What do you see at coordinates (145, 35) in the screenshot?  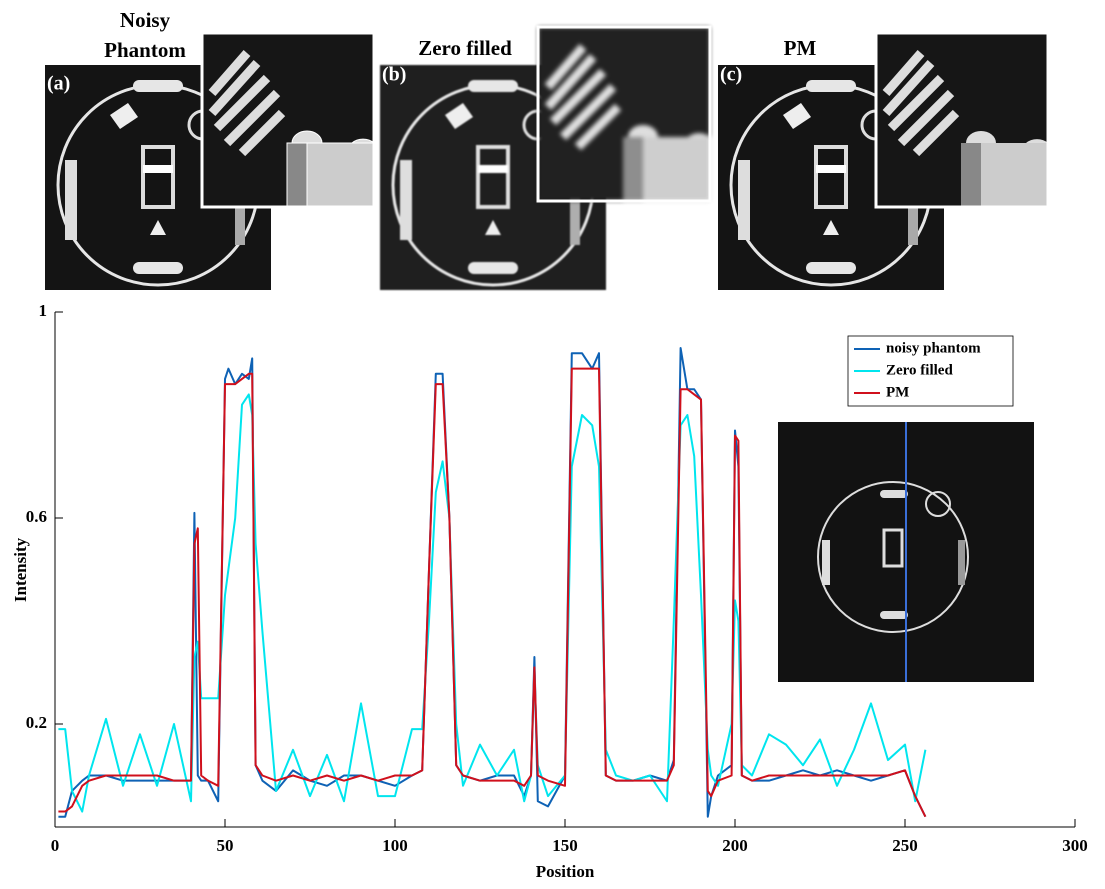 I see `panel-title: Noisy Phantom` at bounding box center [145, 35].